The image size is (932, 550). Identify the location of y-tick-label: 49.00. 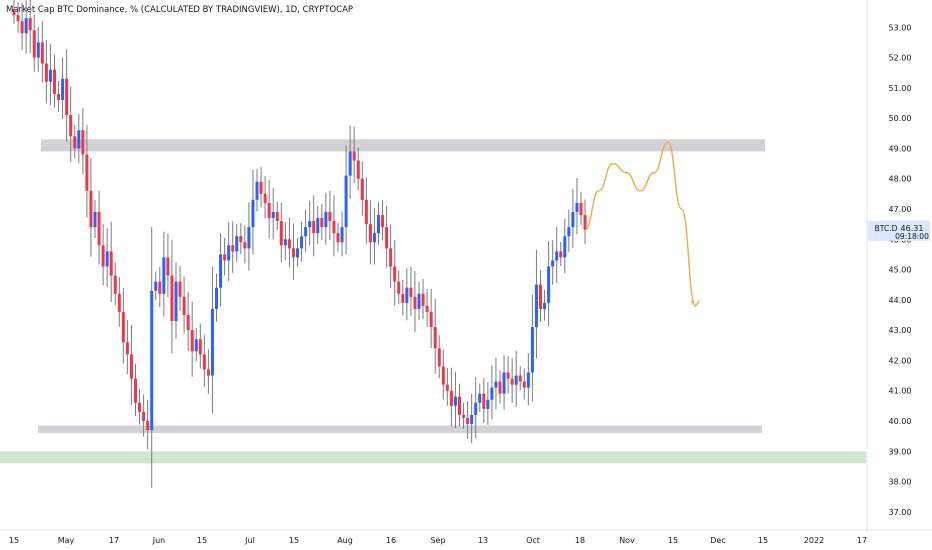
(900, 148).